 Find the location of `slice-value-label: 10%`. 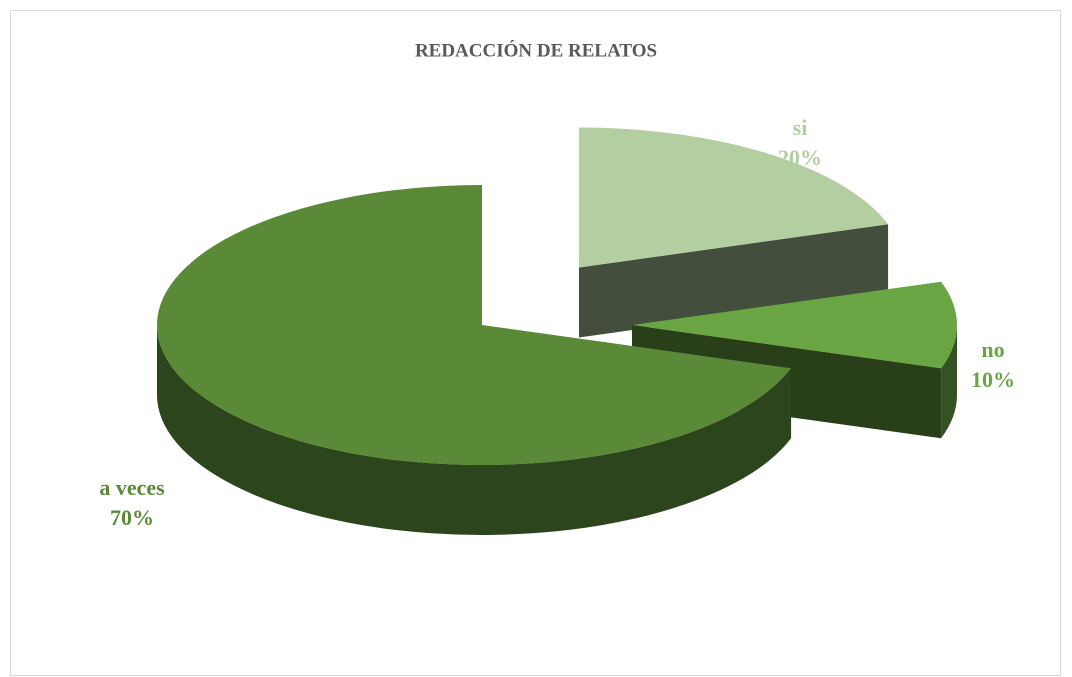

slice-value-label: 10% is located at coordinates (993, 379).